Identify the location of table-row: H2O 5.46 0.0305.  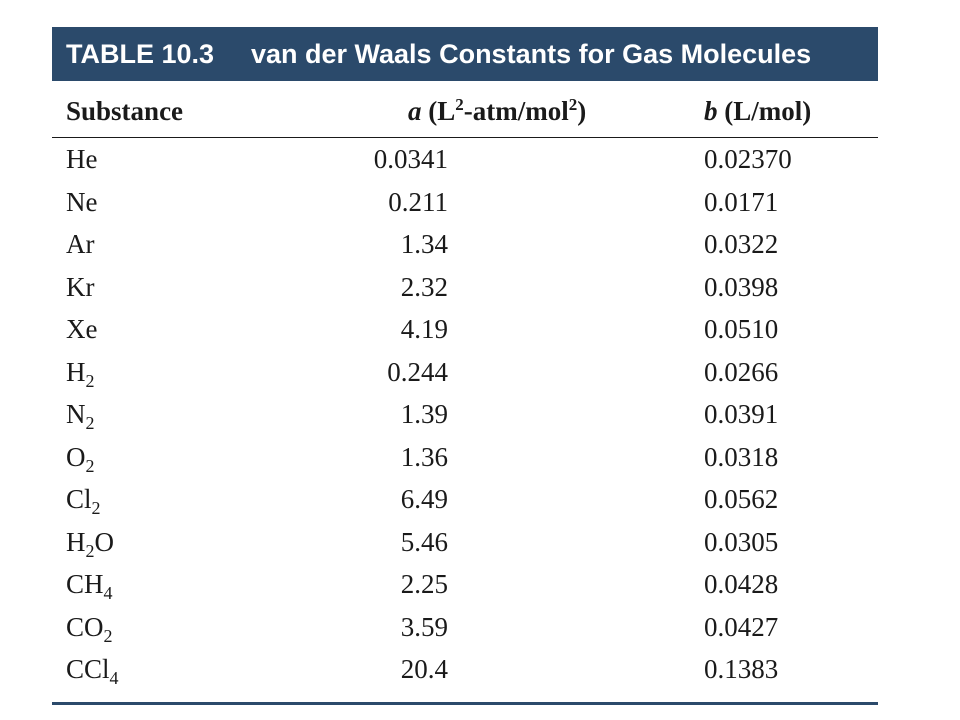
(465, 544).